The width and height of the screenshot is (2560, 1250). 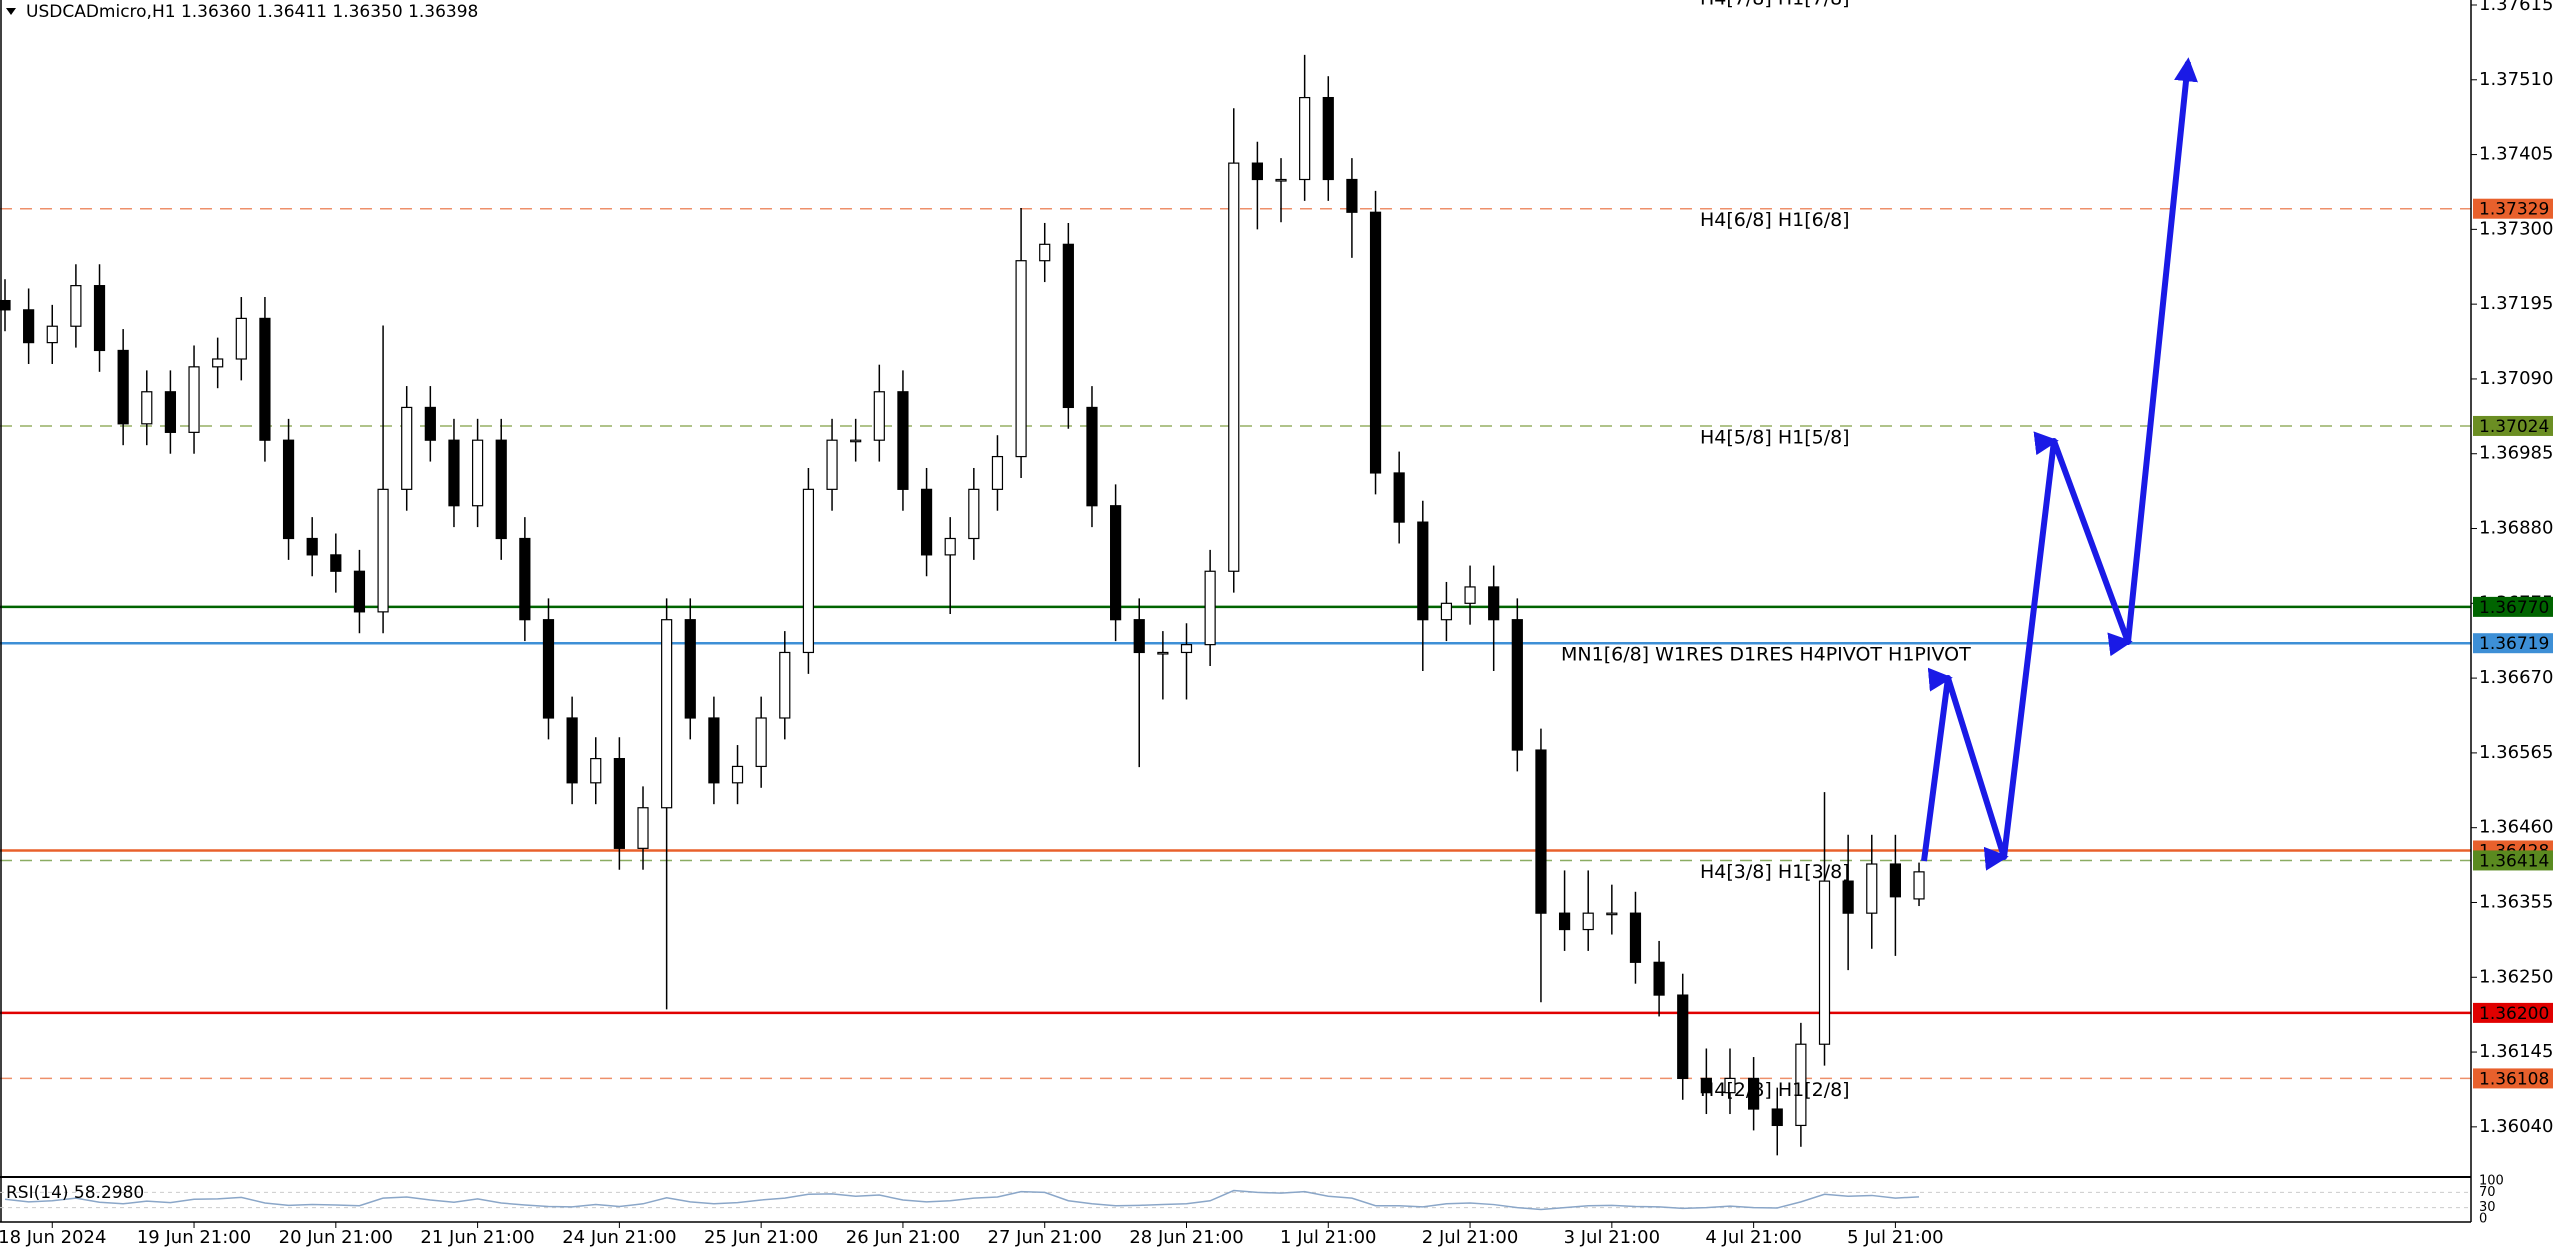 What do you see at coordinates (962, 1200) in the screenshot?
I see `rsi-line` at bounding box center [962, 1200].